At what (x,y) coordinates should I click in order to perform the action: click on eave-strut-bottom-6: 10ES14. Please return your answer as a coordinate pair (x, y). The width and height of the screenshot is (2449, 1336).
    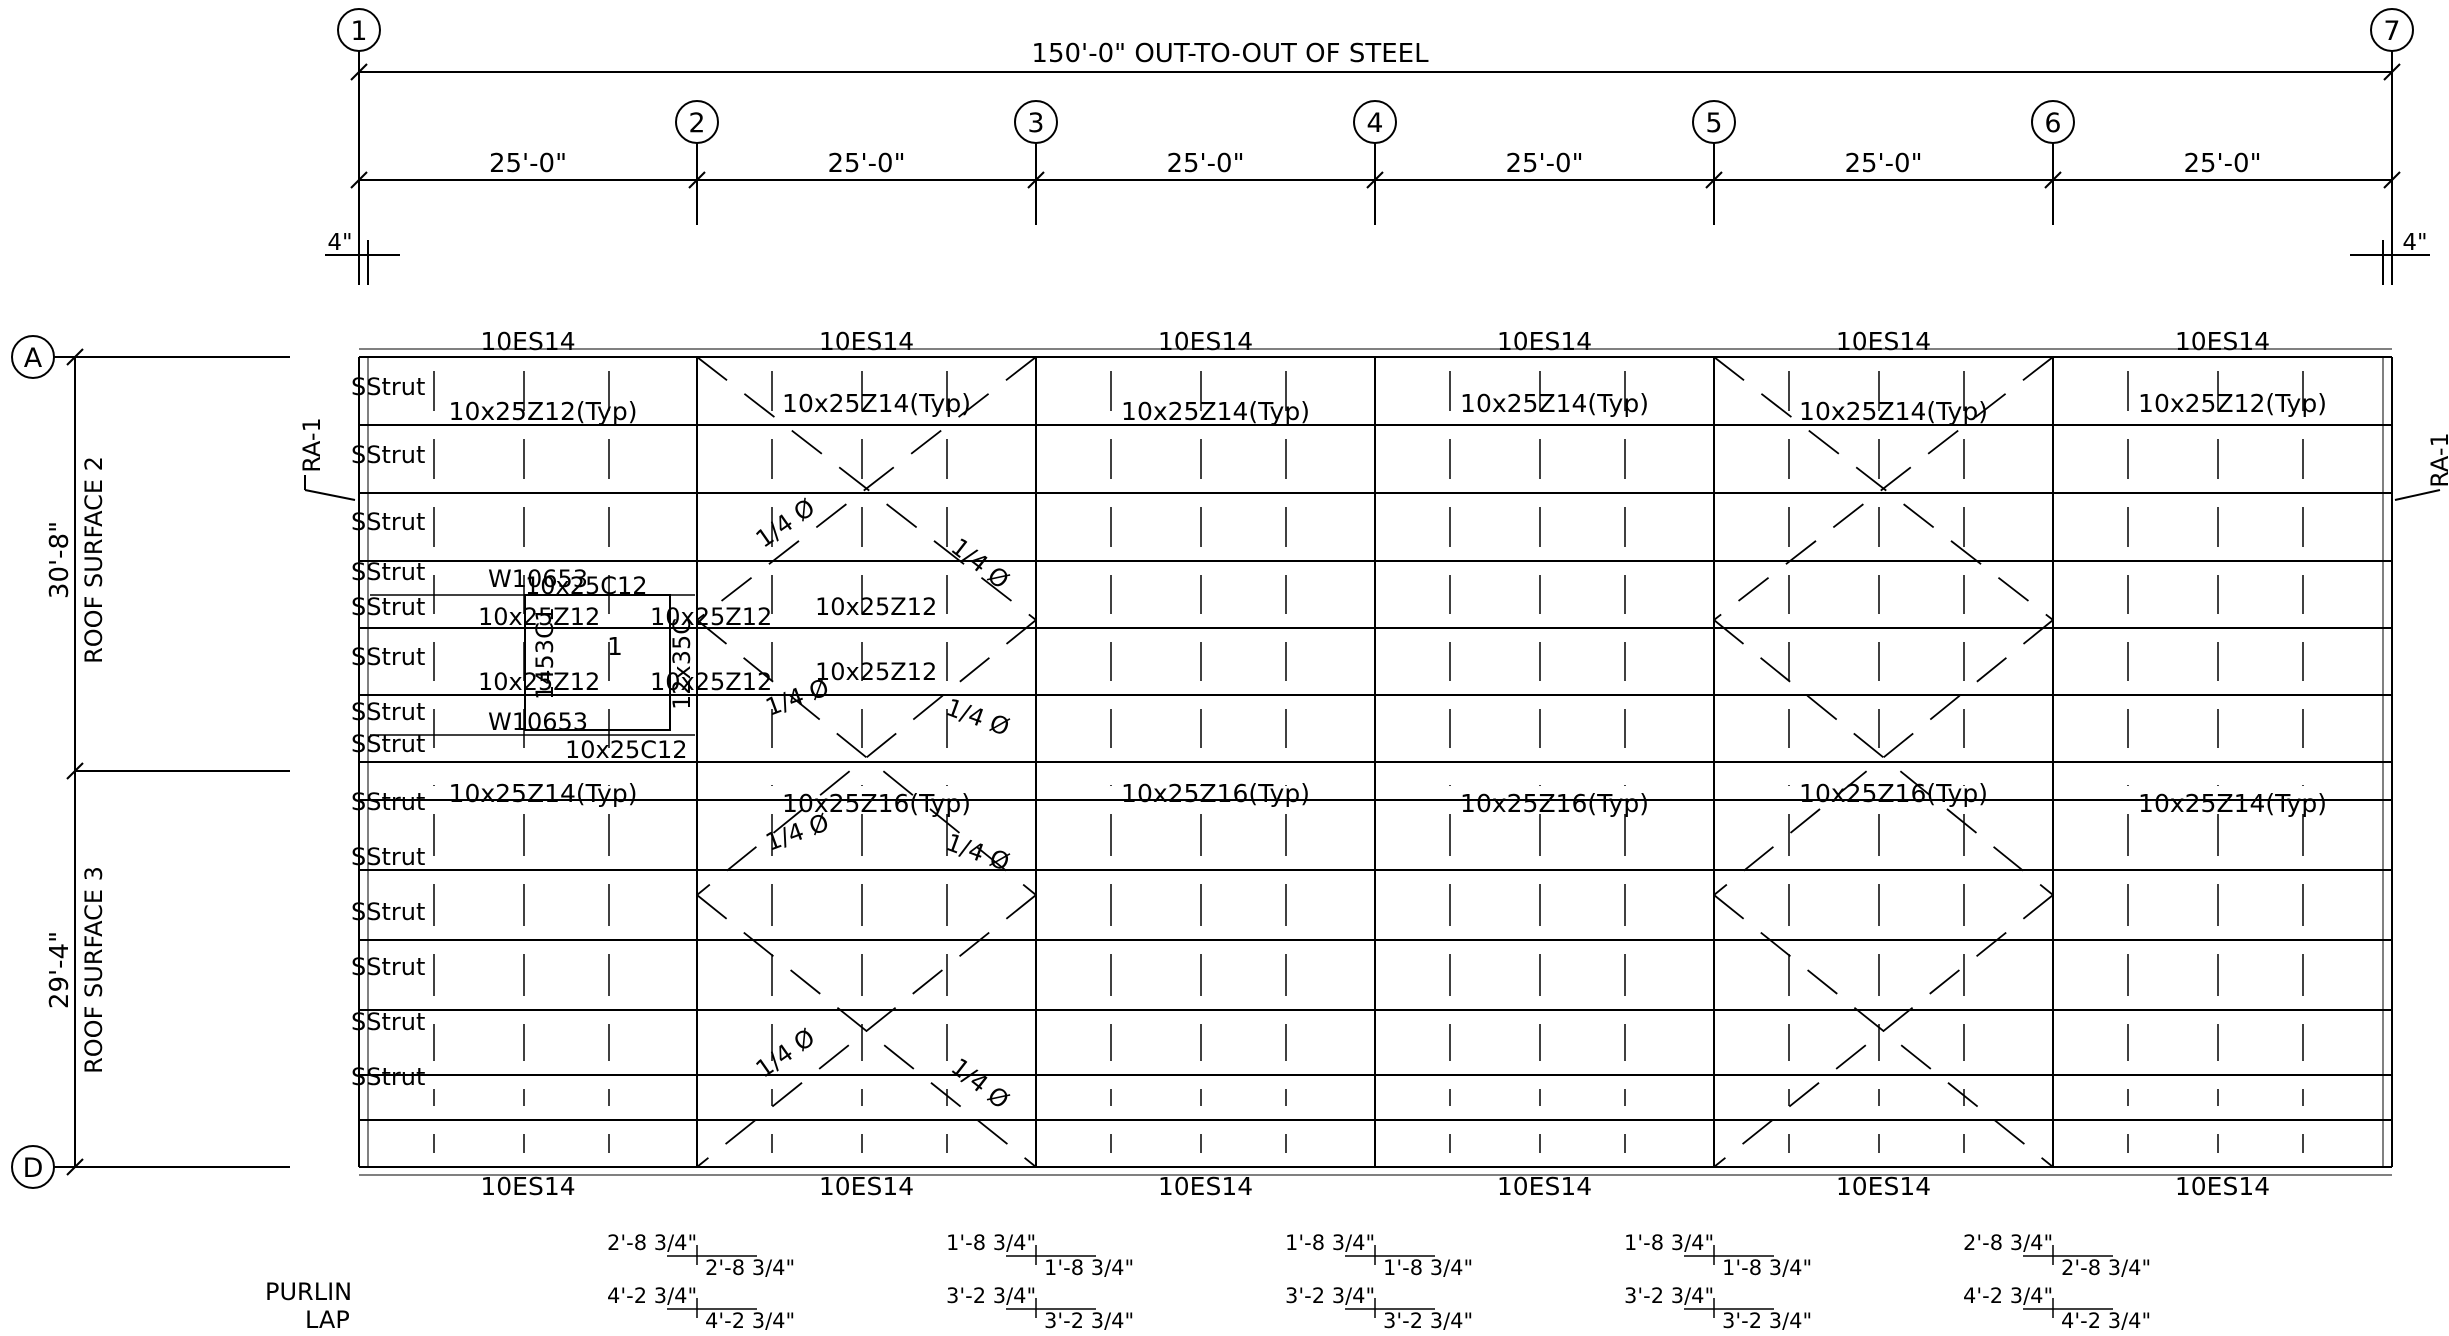
    Looking at the image, I should click on (2222, 1186).